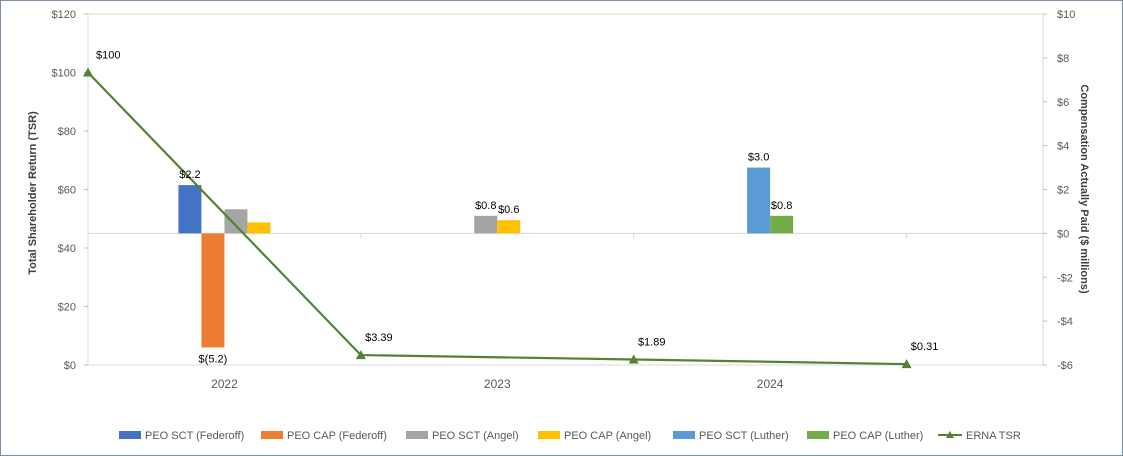 The width and height of the screenshot is (1123, 456). I want to click on y-left-tick-label: $120, so click(64, 15).